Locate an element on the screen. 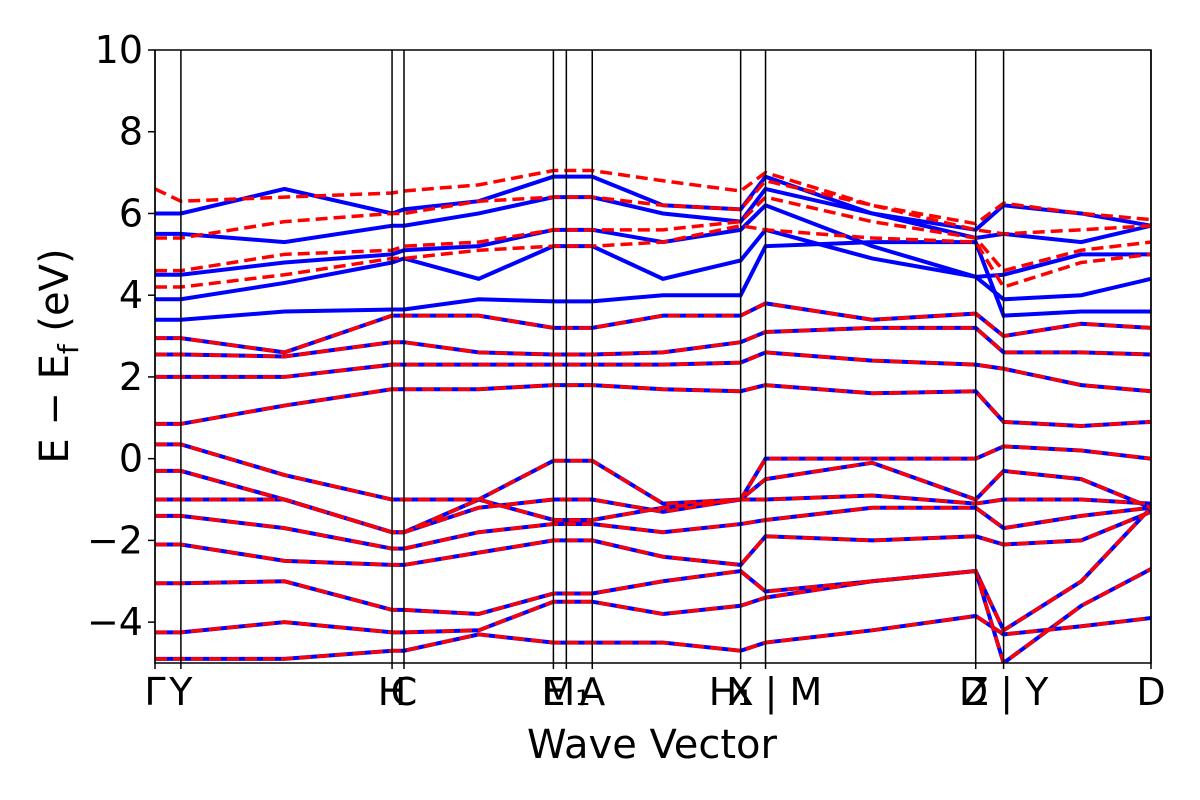 This screenshot has height=800, width=1200. x-tick-label: Γ is located at coordinates (154, 692).